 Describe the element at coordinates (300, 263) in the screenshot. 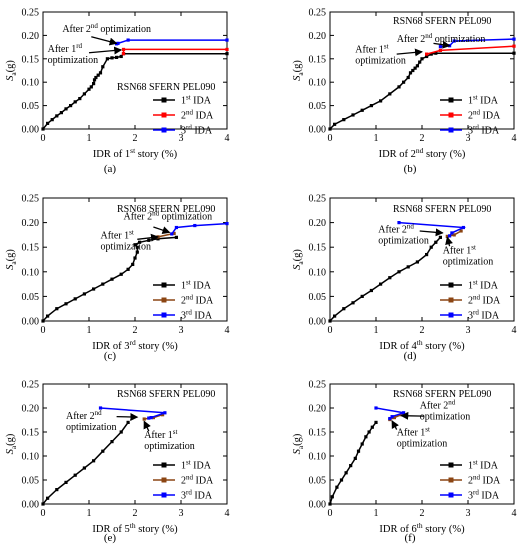

I see `y-axis-label-sub: a` at that location.